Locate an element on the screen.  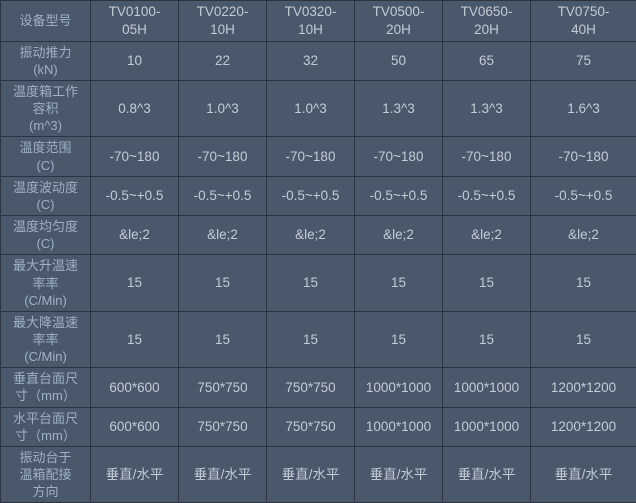
data-cell-line: 05H is located at coordinates (134, 30).